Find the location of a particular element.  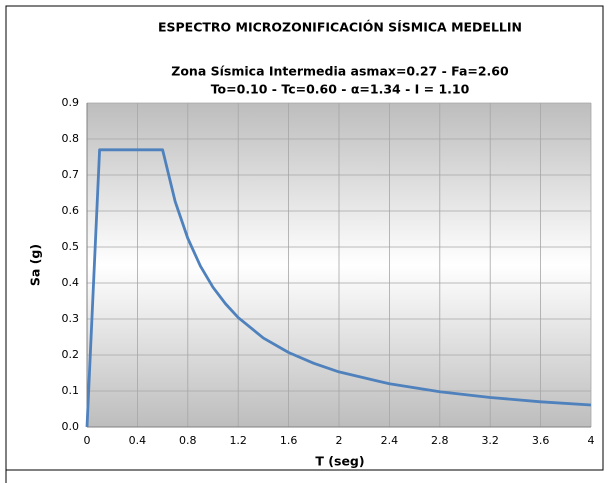

x-tick-label: 0.4 is located at coordinates (138, 440).